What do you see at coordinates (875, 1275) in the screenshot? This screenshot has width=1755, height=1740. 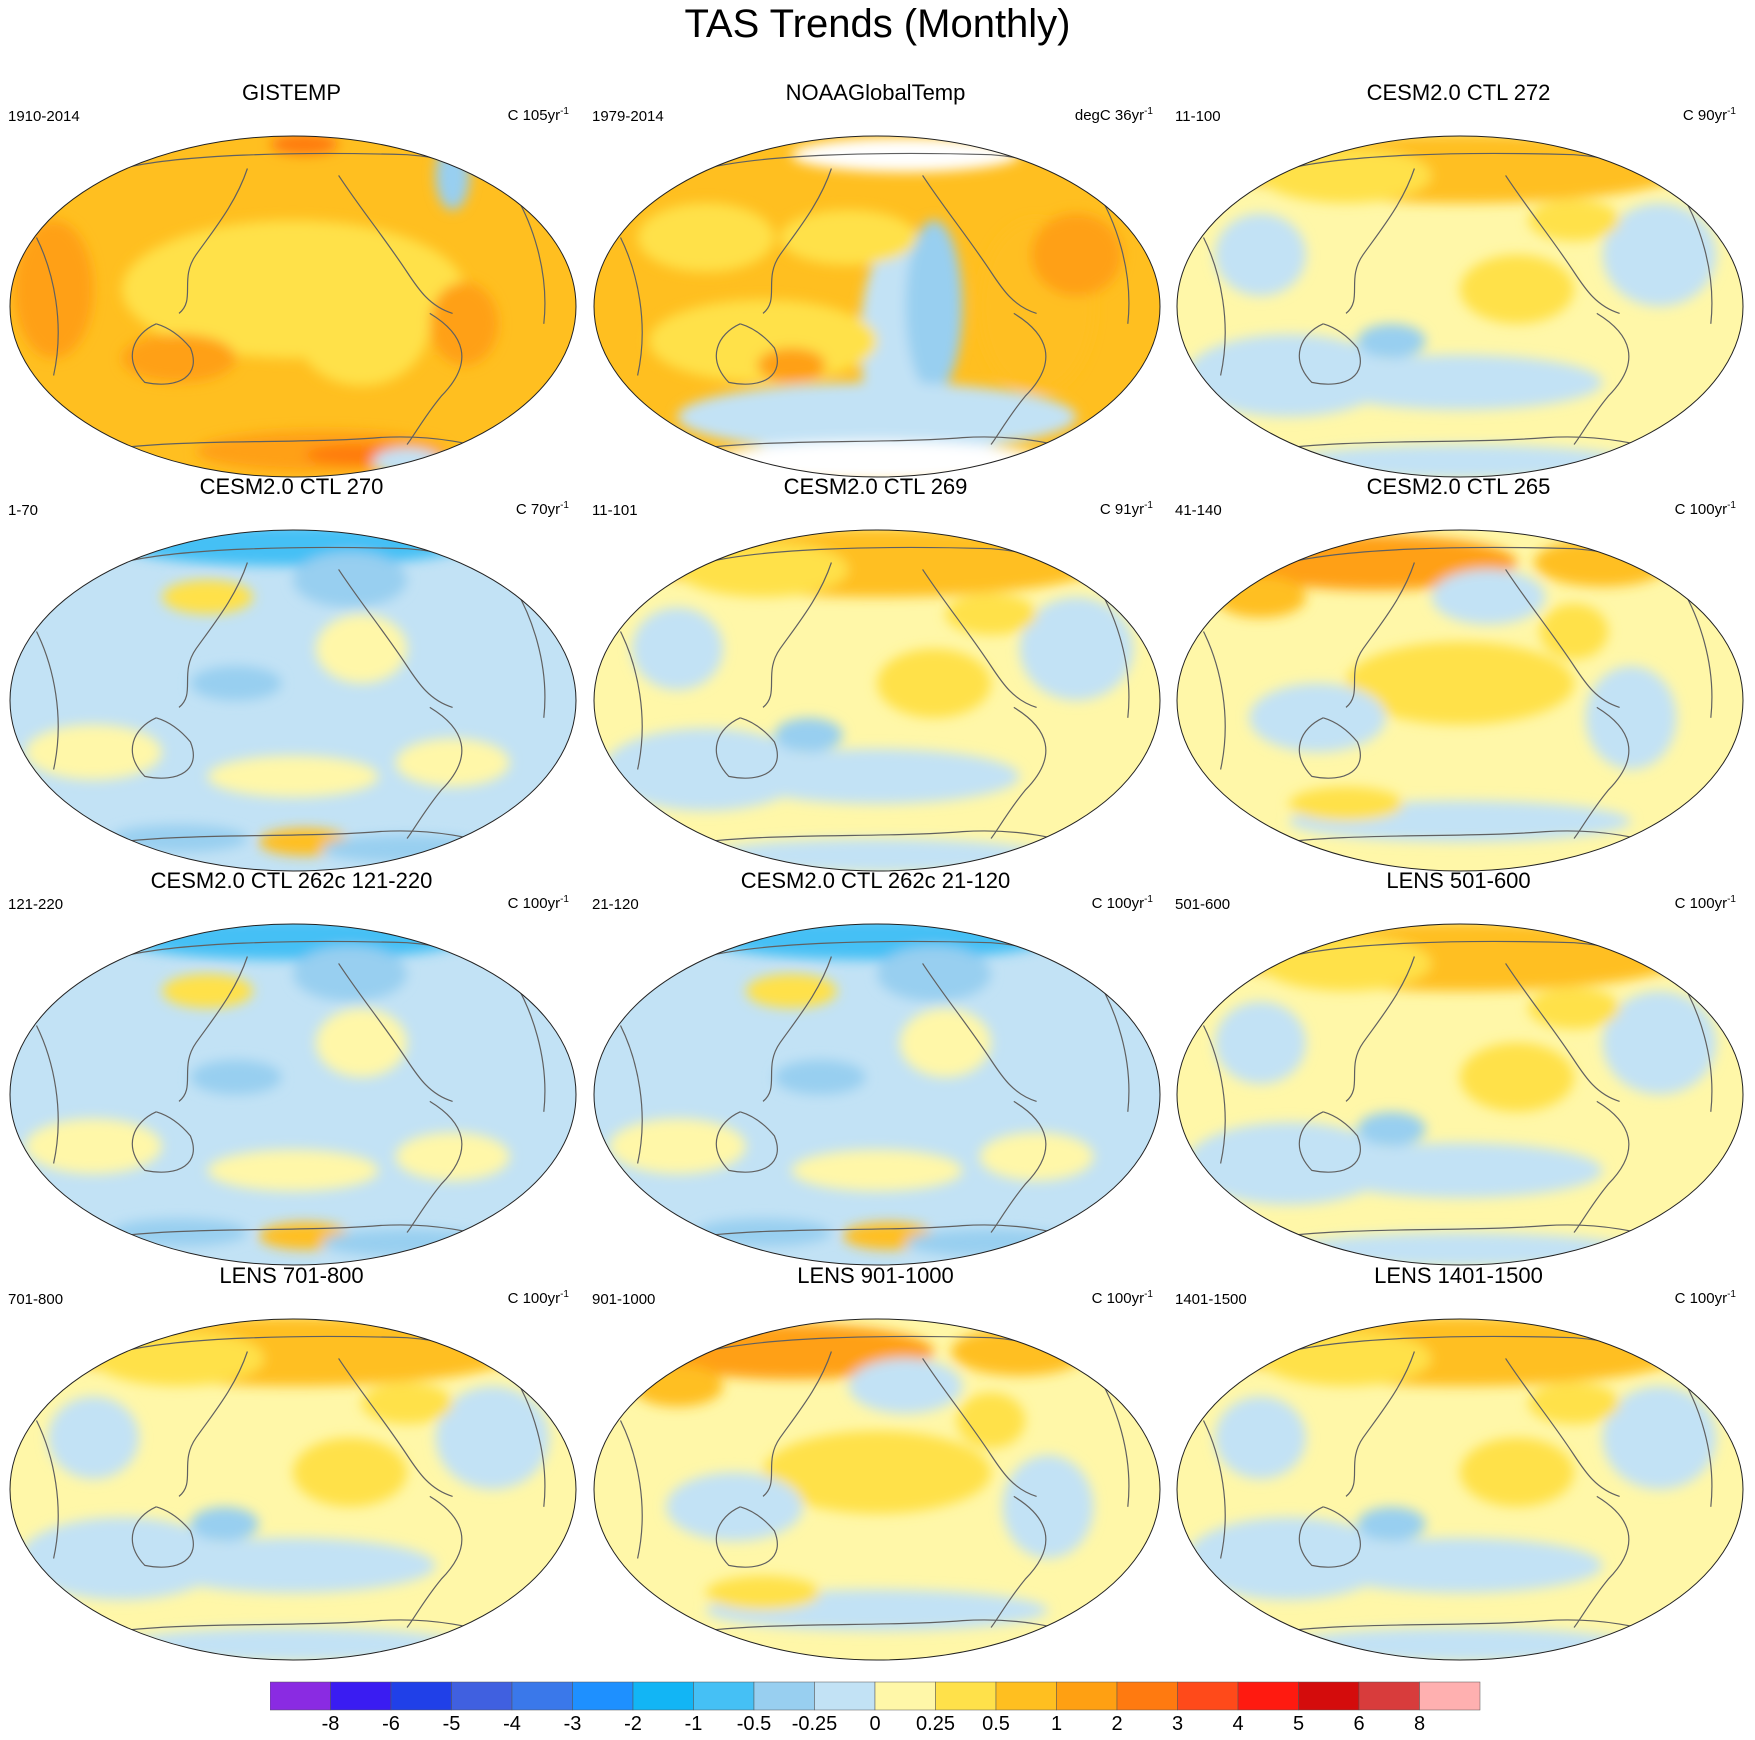 I see `panel-title: LENS 901-1000` at bounding box center [875, 1275].